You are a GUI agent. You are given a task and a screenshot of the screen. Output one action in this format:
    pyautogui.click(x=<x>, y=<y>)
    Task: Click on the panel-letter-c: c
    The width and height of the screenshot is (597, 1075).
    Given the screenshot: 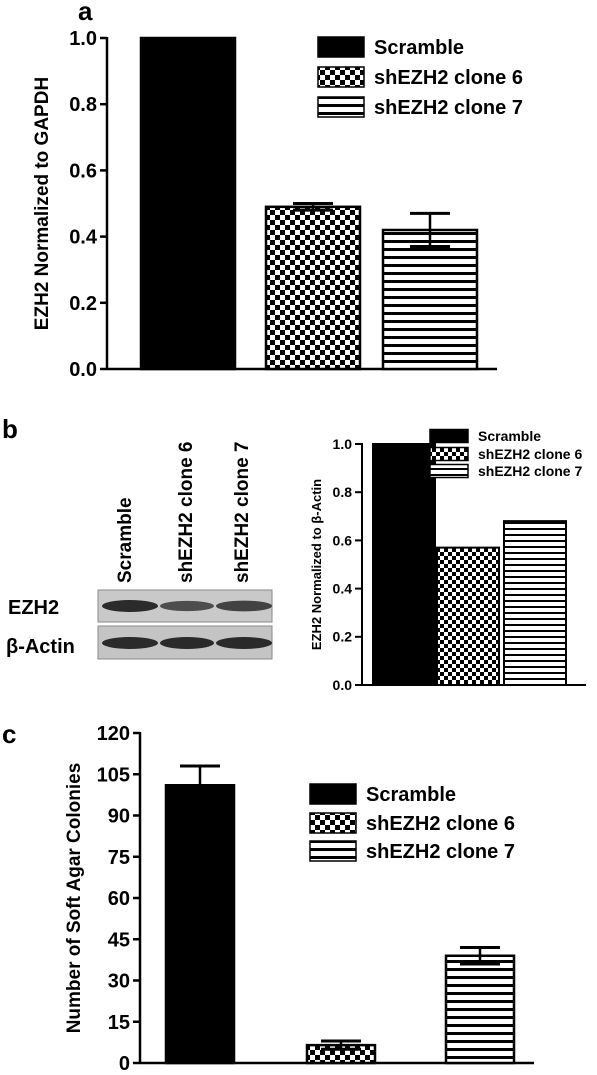 What is the action you would take?
    pyautogui.click(x=9, y=734)
    